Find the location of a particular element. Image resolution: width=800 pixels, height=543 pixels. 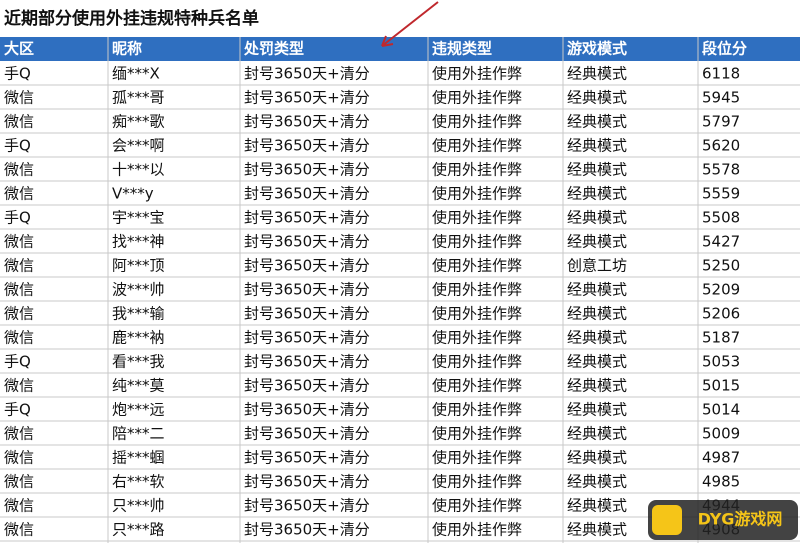

cell: V***y is located at coordinates (133, 194).